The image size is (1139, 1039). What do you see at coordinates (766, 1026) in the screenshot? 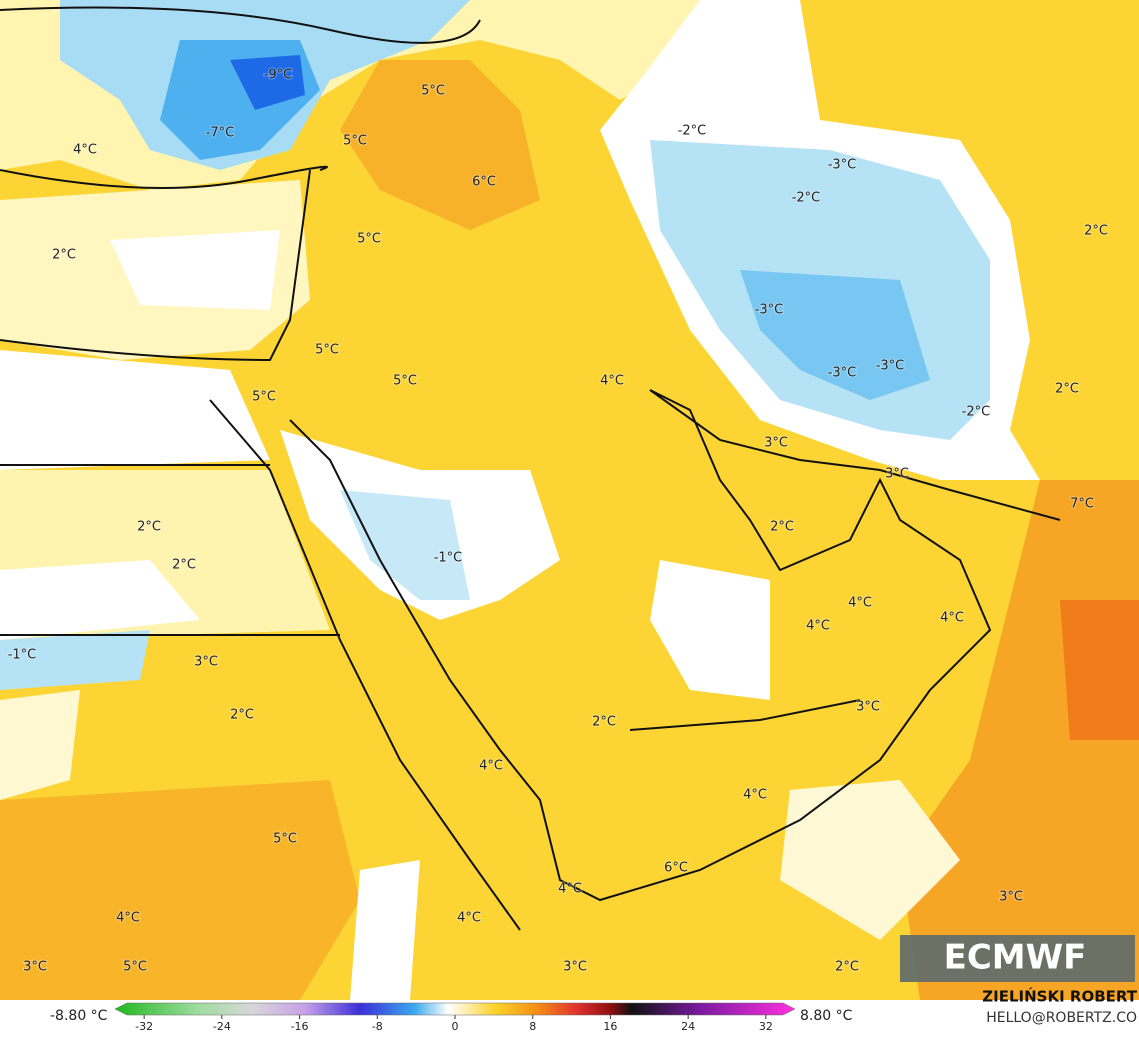
I see `colorbar-tick-label: 32` at bounding box center [766, 1026].